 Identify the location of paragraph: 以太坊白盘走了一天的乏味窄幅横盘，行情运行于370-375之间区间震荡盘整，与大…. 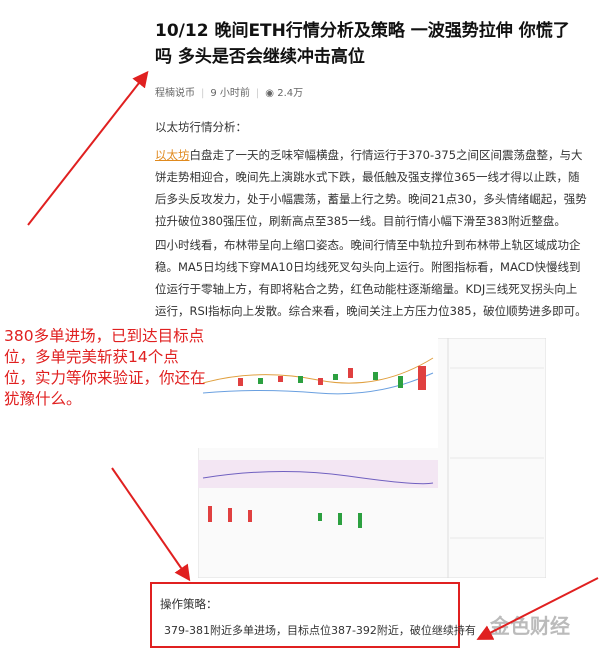
(371, 188).